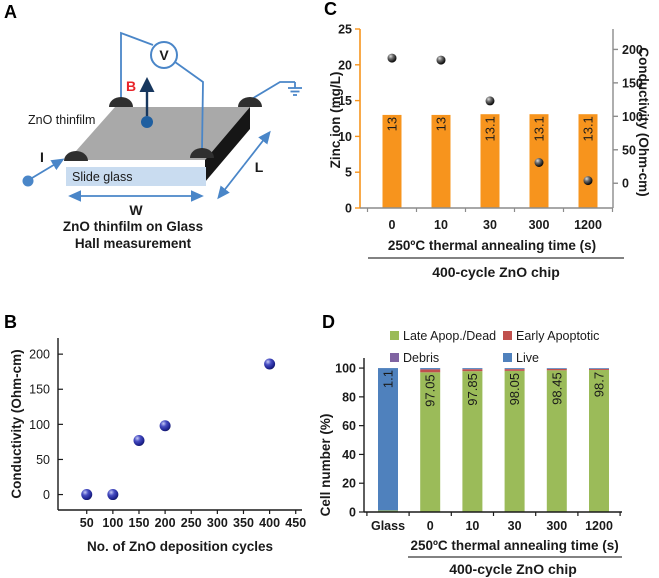 The width and height of the screenshot is (659, 578). Describe the element at coordinates (259, 167) in the screenshot. I see `length-label: L` at that location.